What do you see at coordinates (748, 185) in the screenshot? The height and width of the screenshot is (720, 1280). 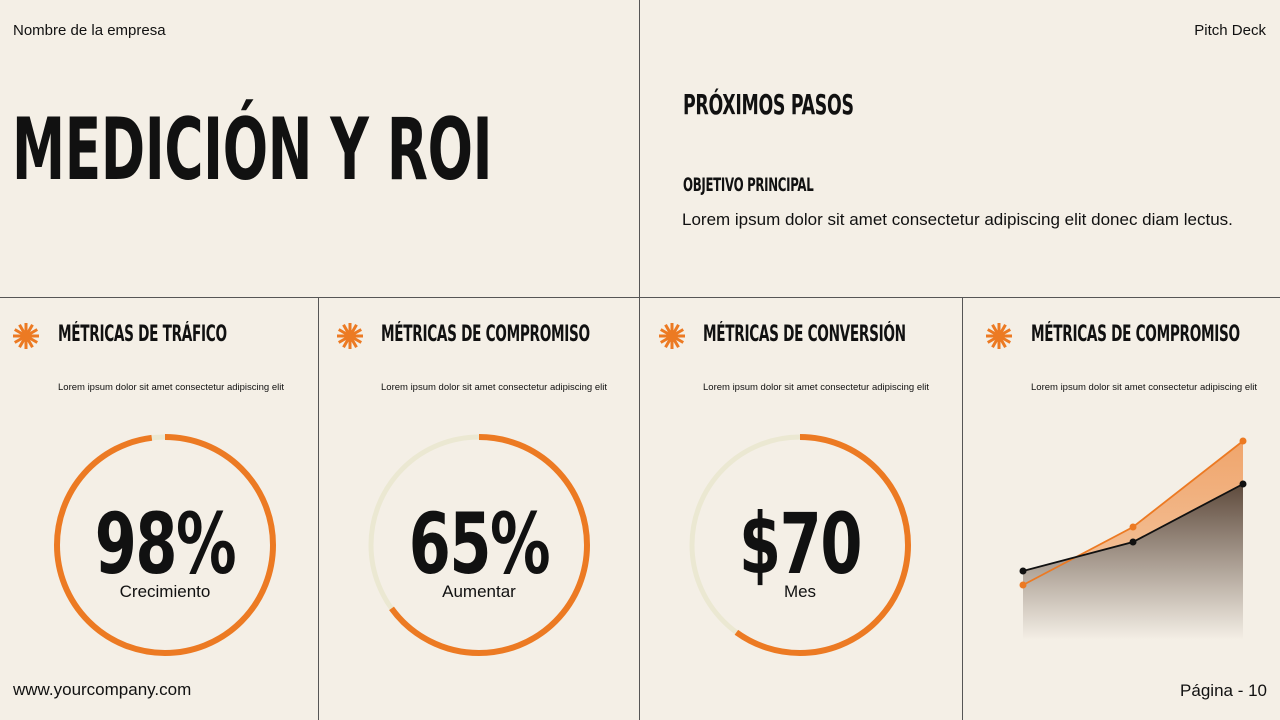 I see `objective-subtitle: Objetivo principal` at bounding box center [748, 185].